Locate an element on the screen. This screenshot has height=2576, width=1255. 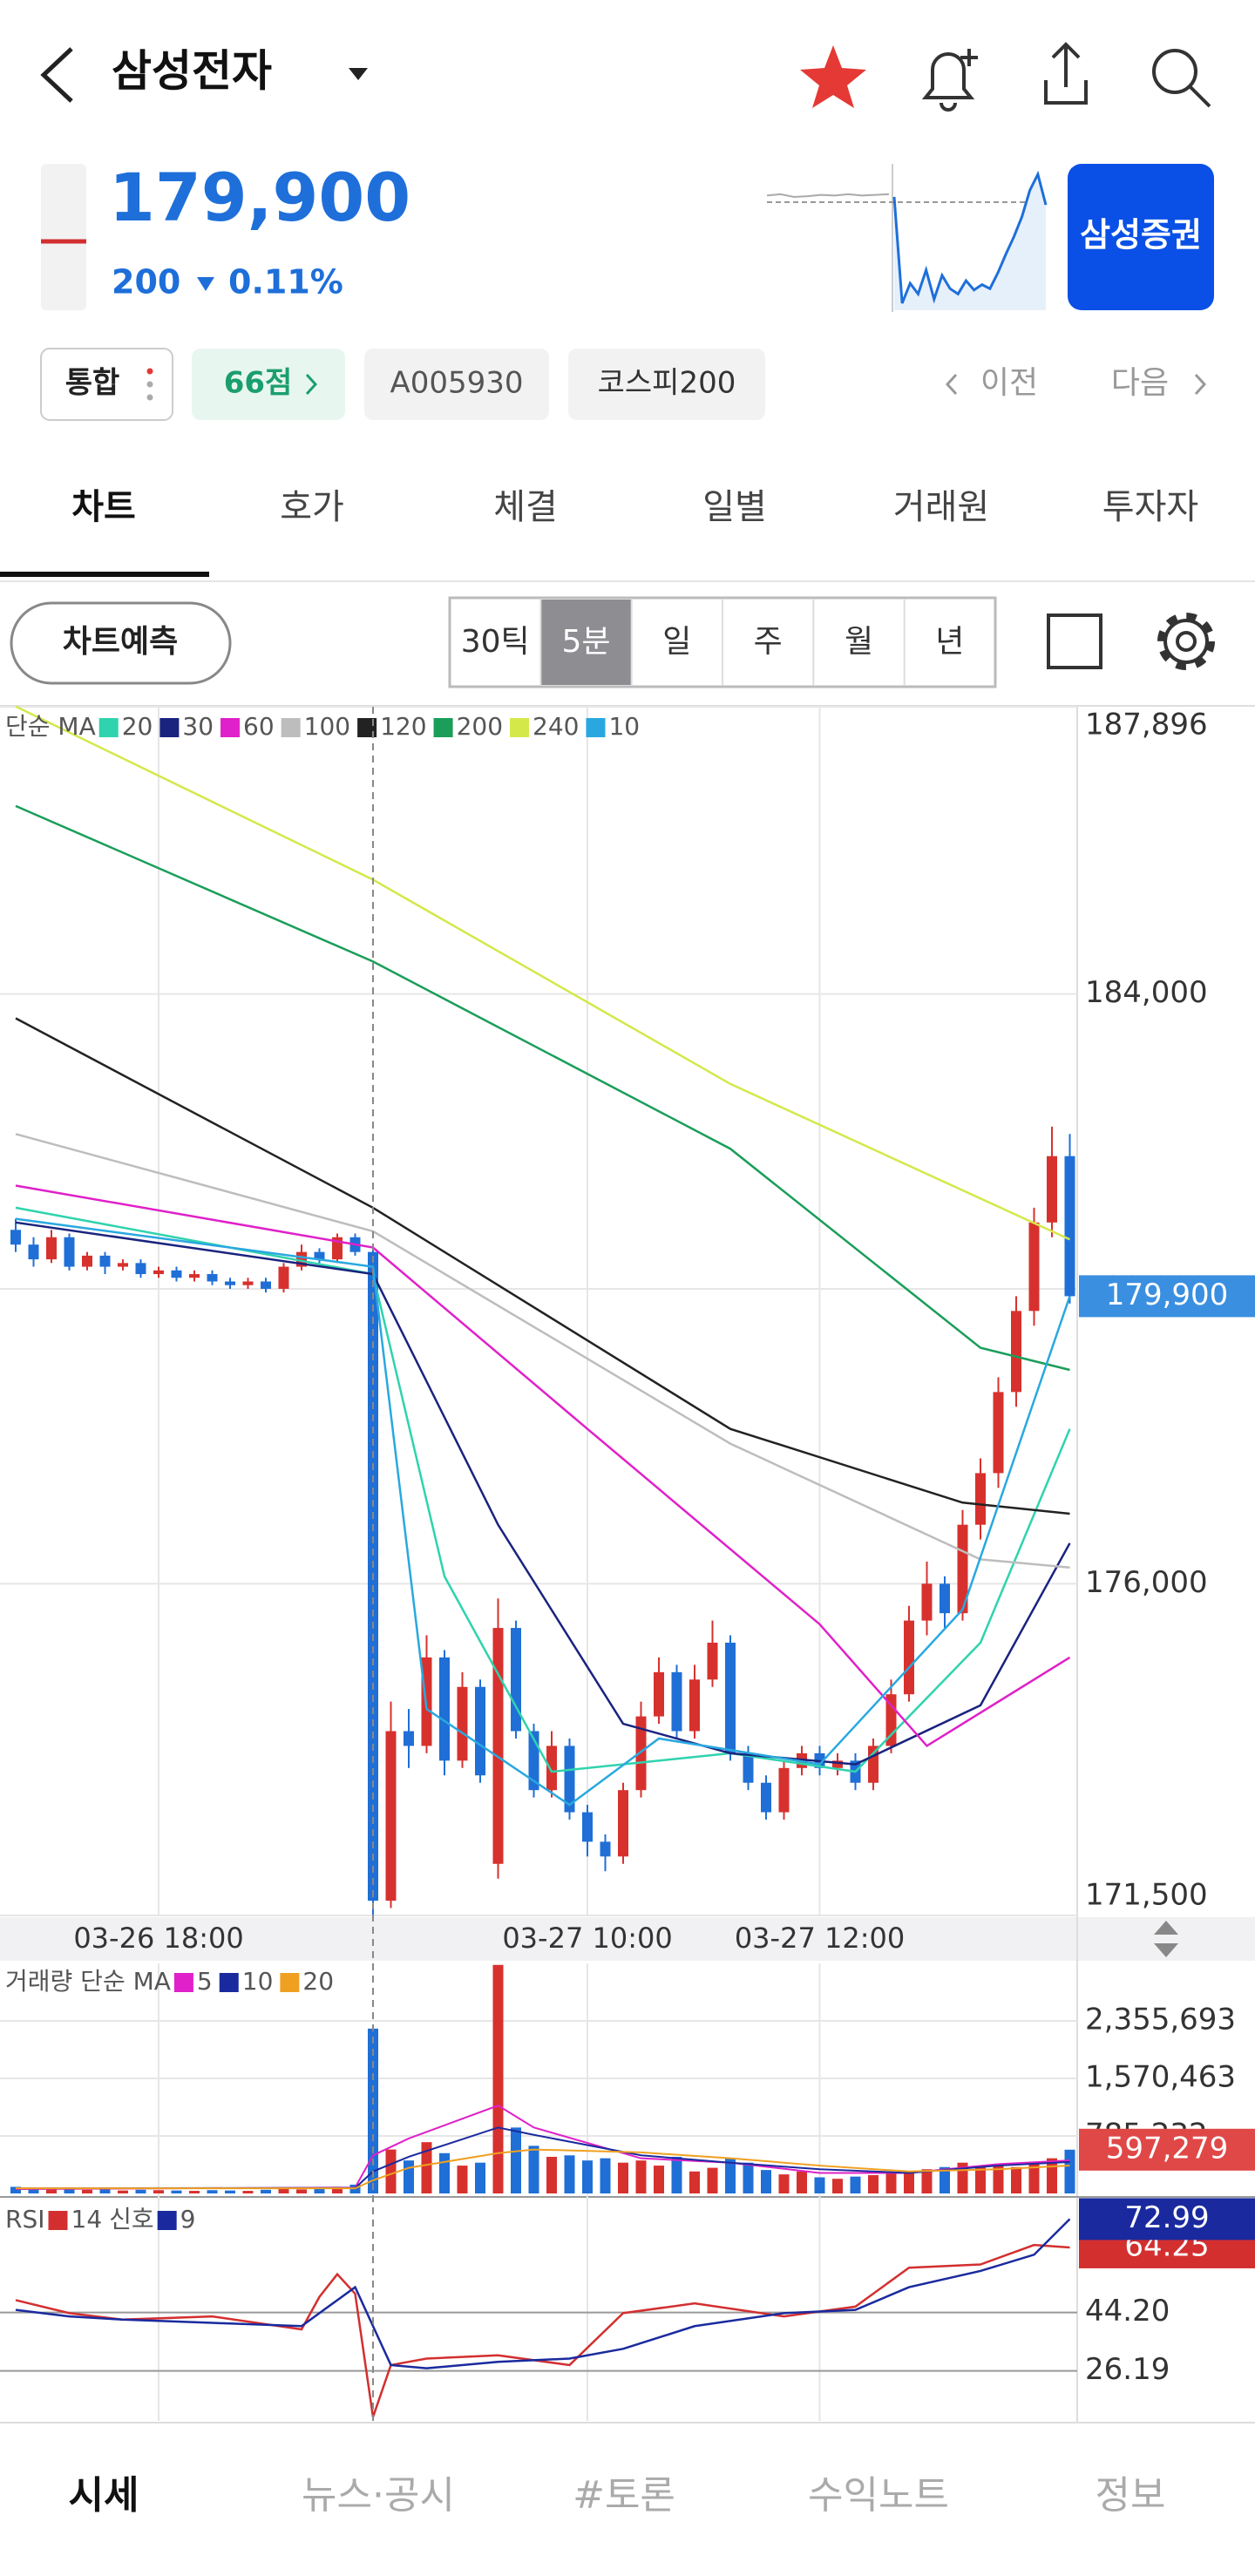
nav-item: 시세 is located at coordinates (104, 2495).